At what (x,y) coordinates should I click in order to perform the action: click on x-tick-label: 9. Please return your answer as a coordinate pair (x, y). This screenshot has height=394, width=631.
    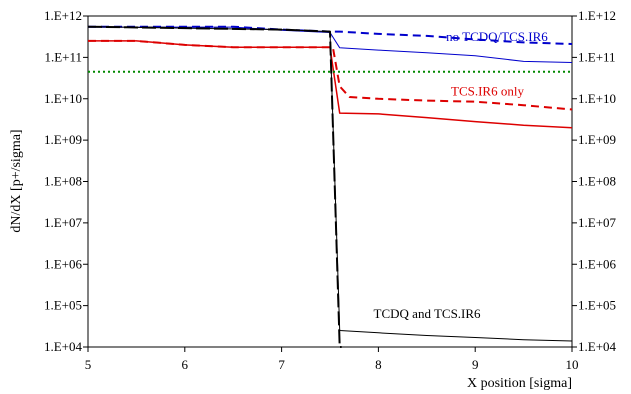
    Looking at the image, I should click on (475, 364).